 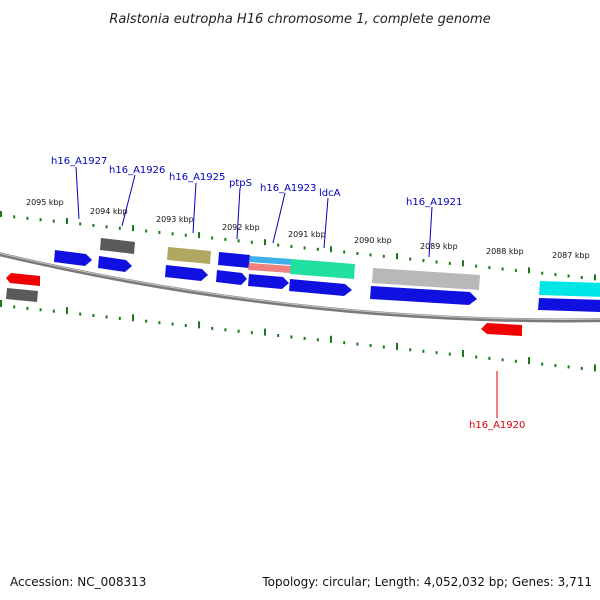 I want to click on scale-label: 2094 kbp, so click(x=109, y=211).